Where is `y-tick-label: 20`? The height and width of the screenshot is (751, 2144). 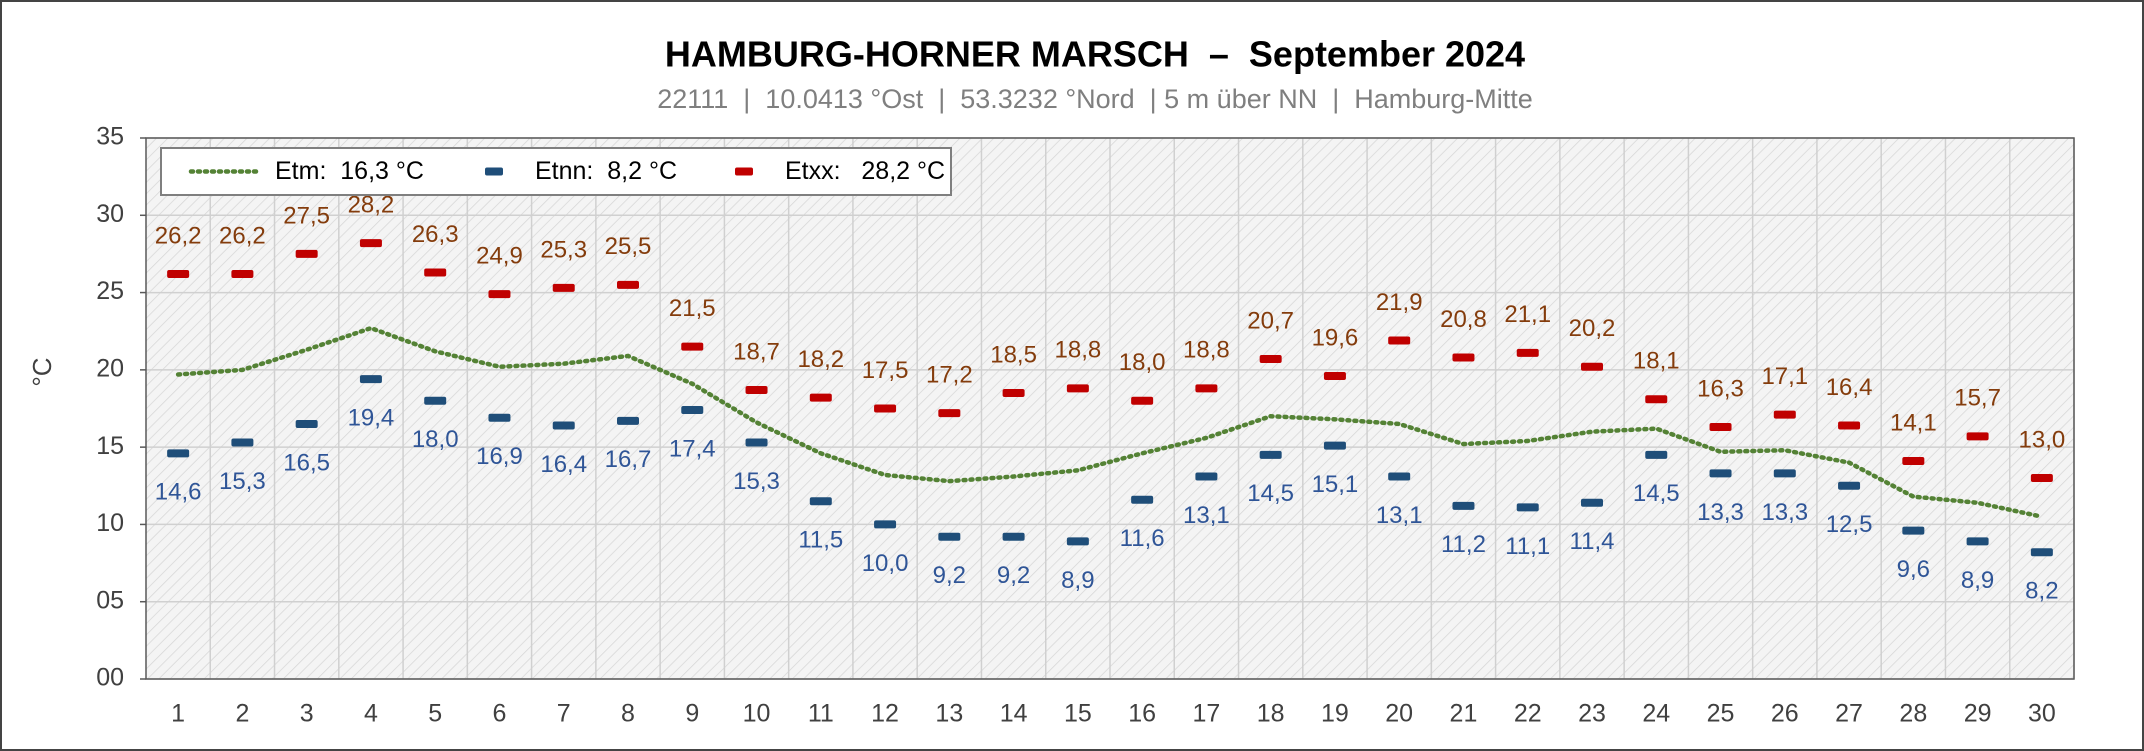
y-tick-label: 20 is located at coordinates (110, 368).